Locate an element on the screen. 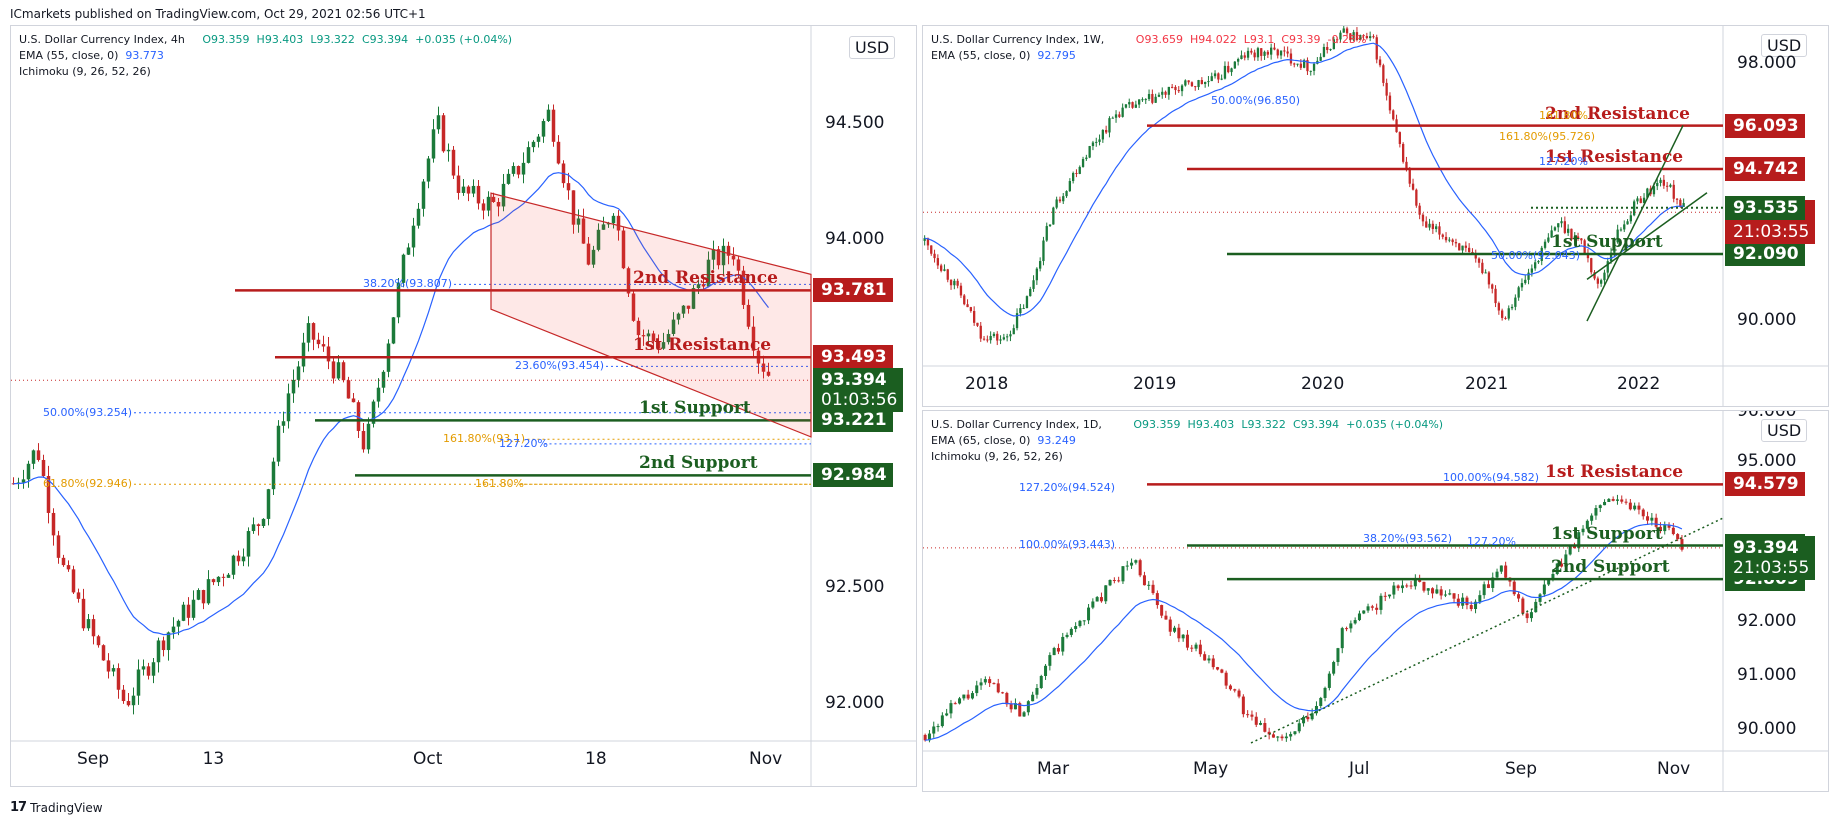 The height and width of the screenshot is (824, 1837). level-price-tag: 96.093 is located at coordinates (1765, 125).